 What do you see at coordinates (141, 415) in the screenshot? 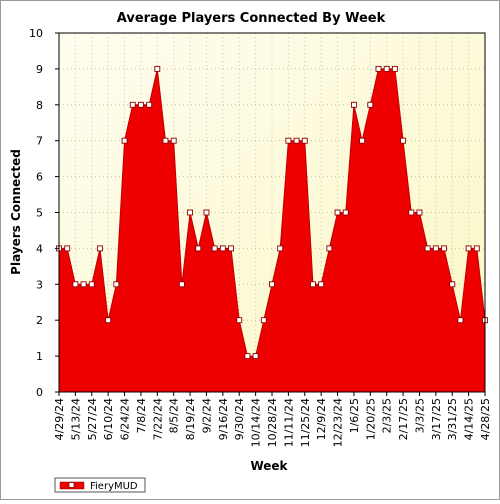
I see `x-tick-label: 7/8/24` at bounding box center [141, 415].